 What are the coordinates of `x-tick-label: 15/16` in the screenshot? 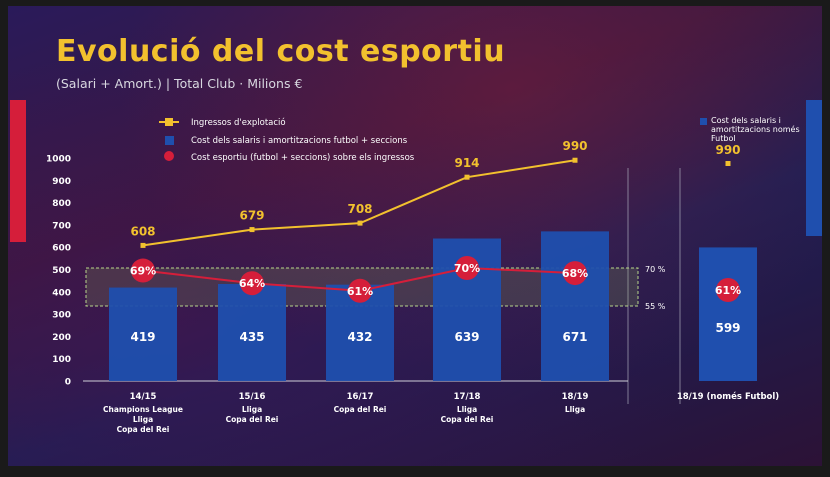 It's located at (252, 397).